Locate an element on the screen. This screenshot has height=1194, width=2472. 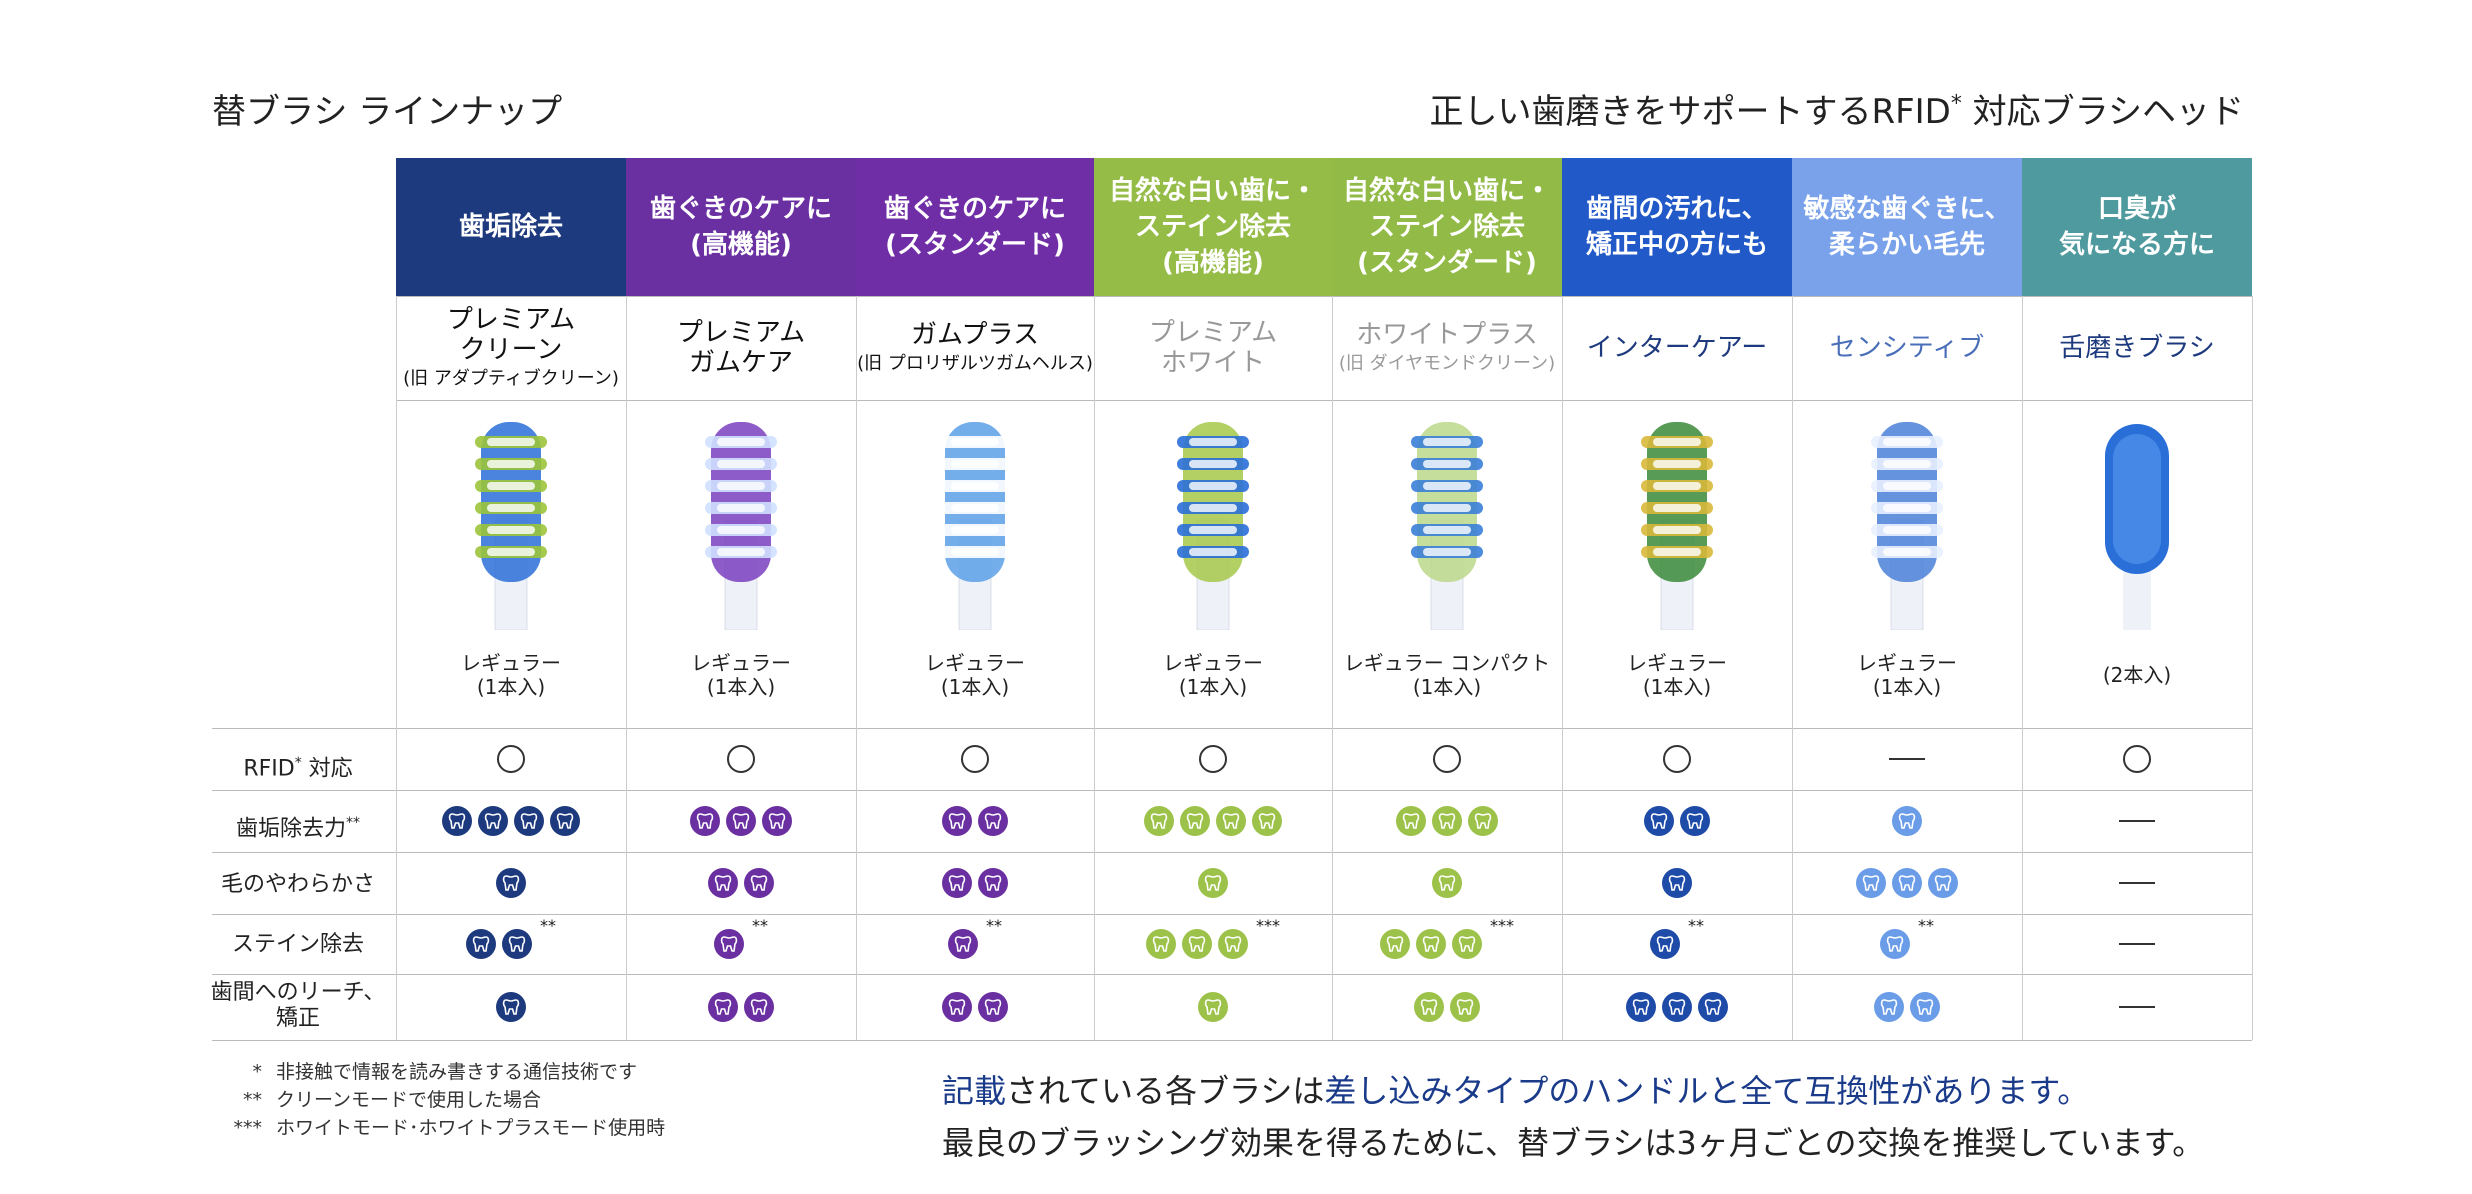
category-header: 歯ぐきのケアに (高機能) is located at coordinates (741, 227).